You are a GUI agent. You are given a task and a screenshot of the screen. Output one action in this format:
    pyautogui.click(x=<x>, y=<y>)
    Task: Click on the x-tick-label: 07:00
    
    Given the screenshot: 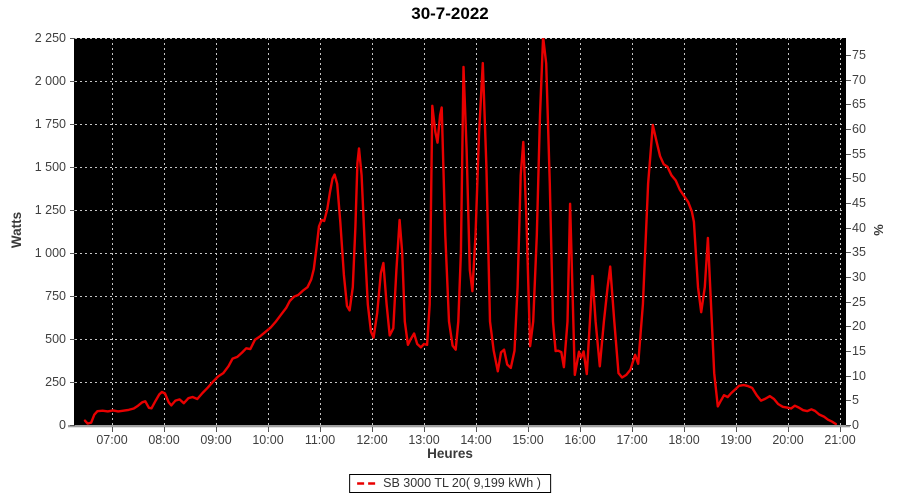 What is the action you would take?
    pyautogui.click(x=112, y=440)
    